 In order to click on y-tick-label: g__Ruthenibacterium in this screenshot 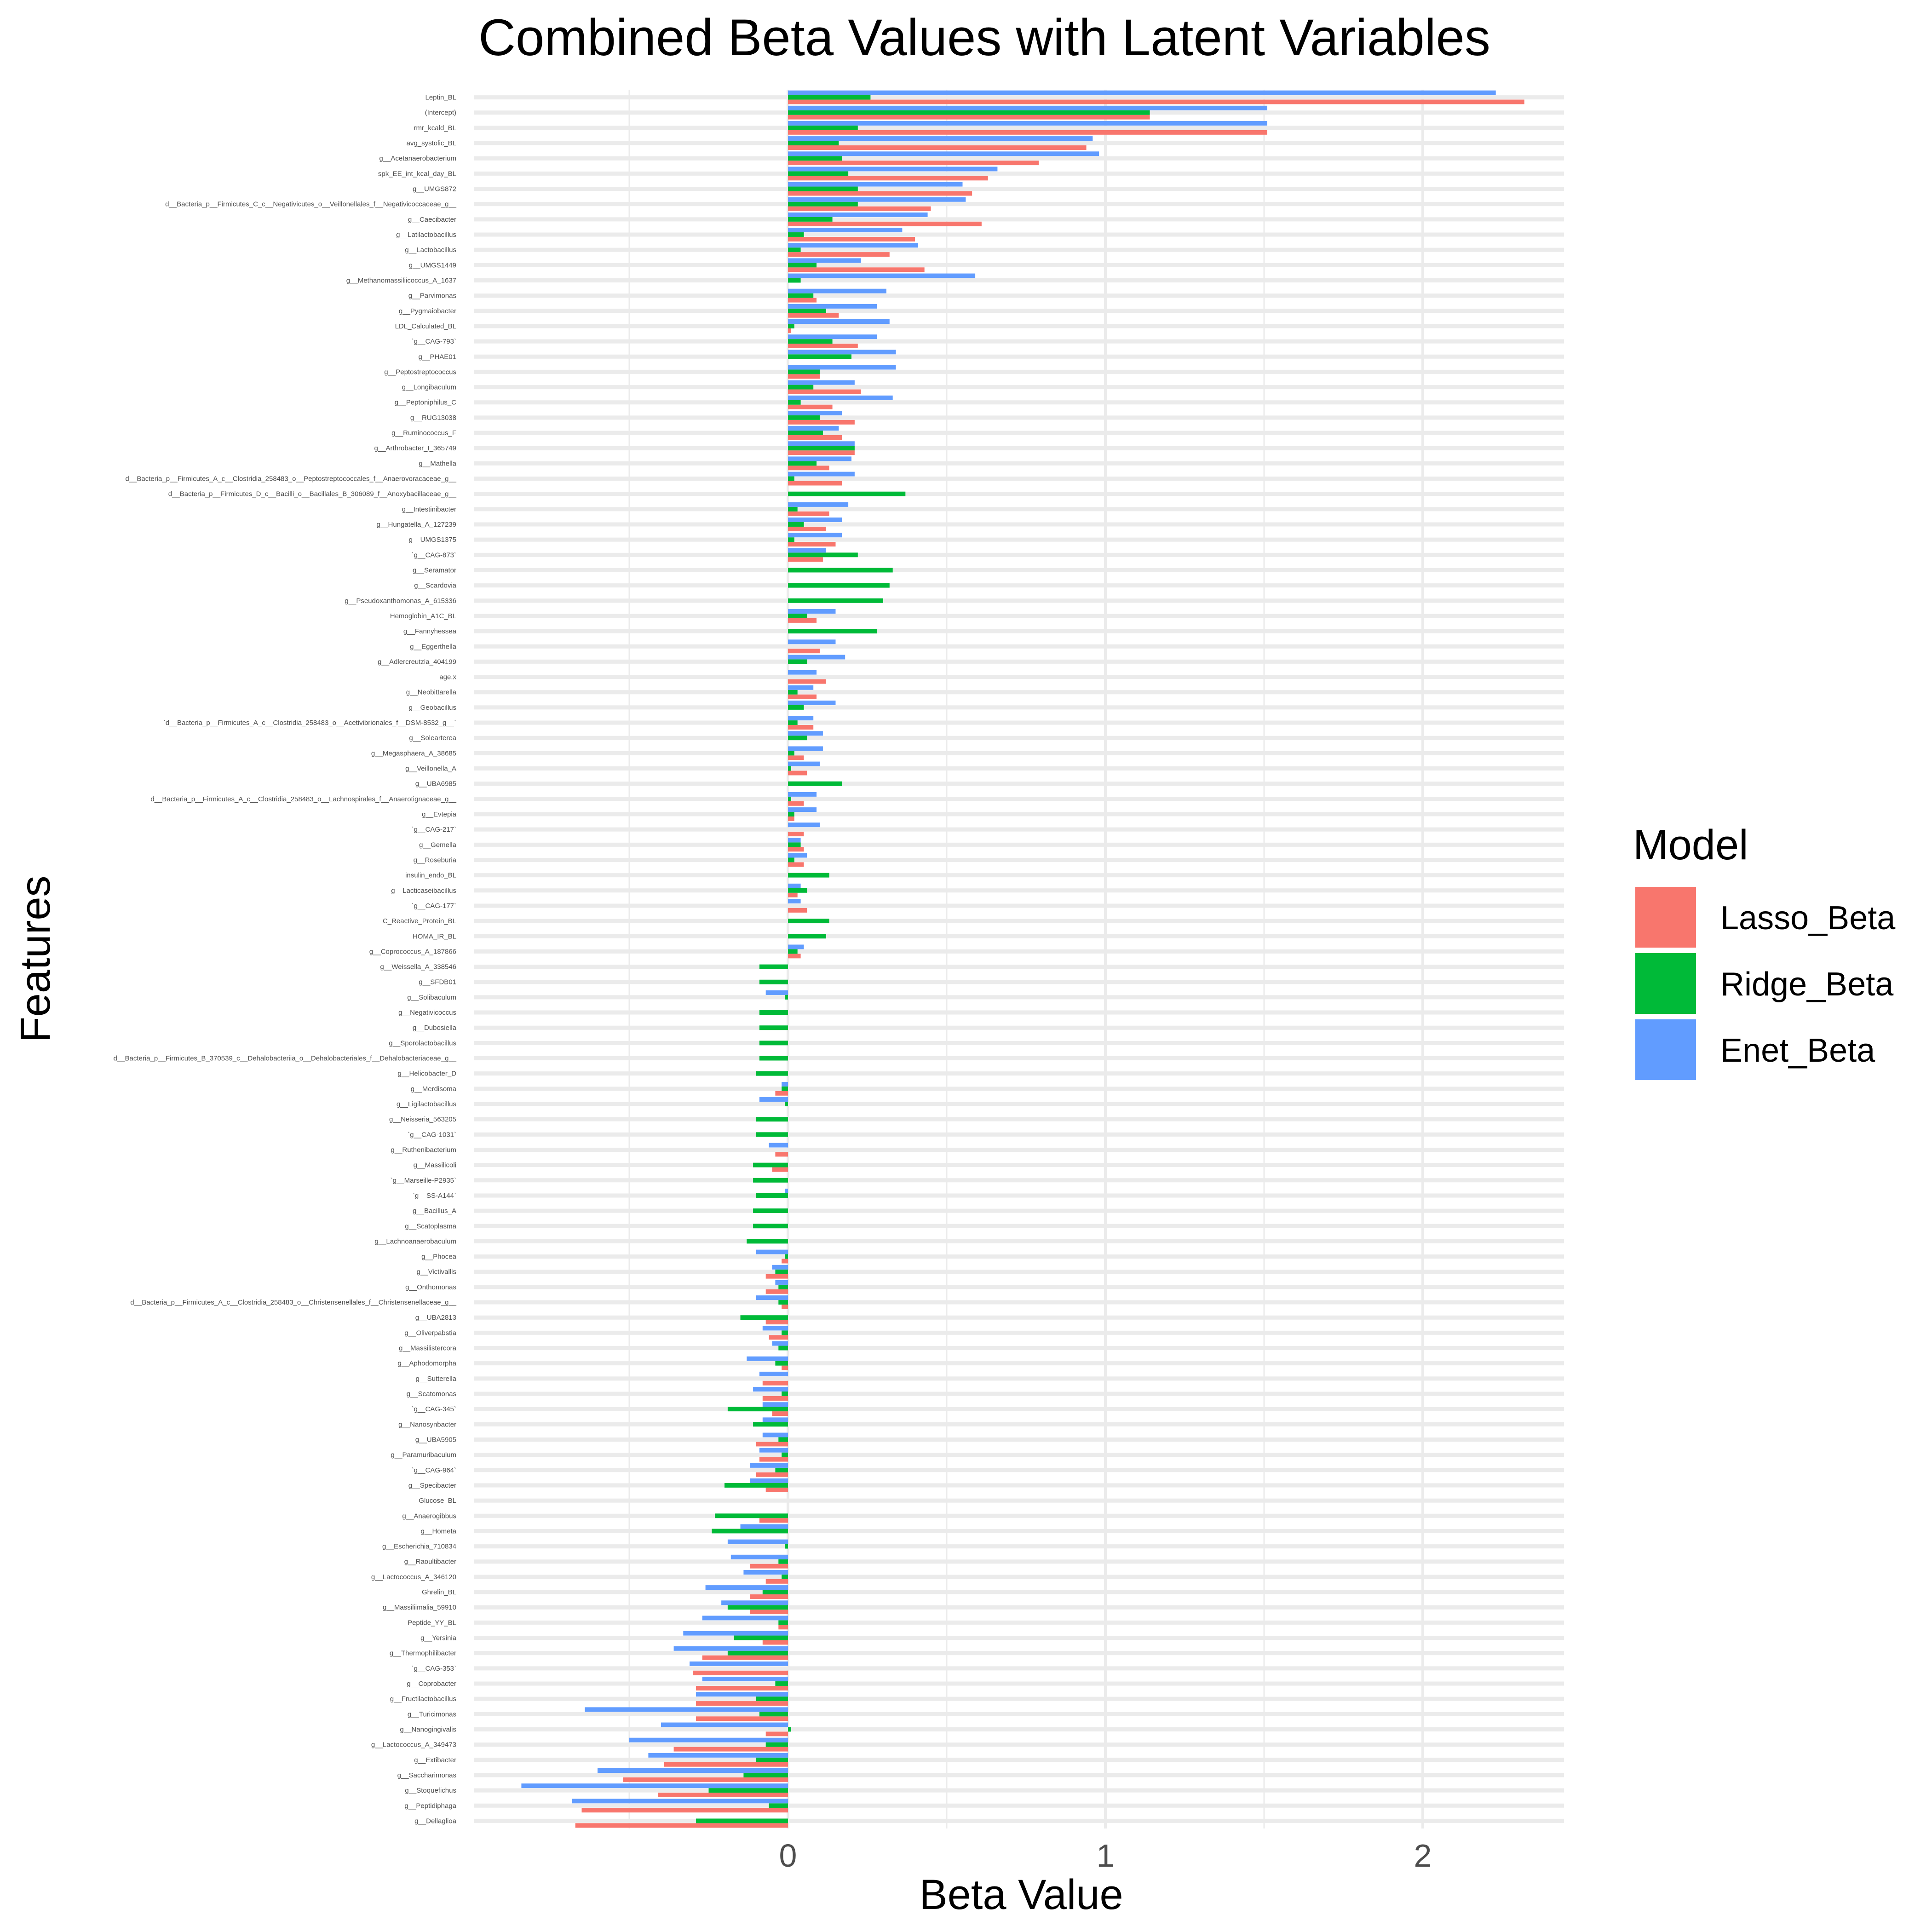, I will do `click(423, 1150)`.